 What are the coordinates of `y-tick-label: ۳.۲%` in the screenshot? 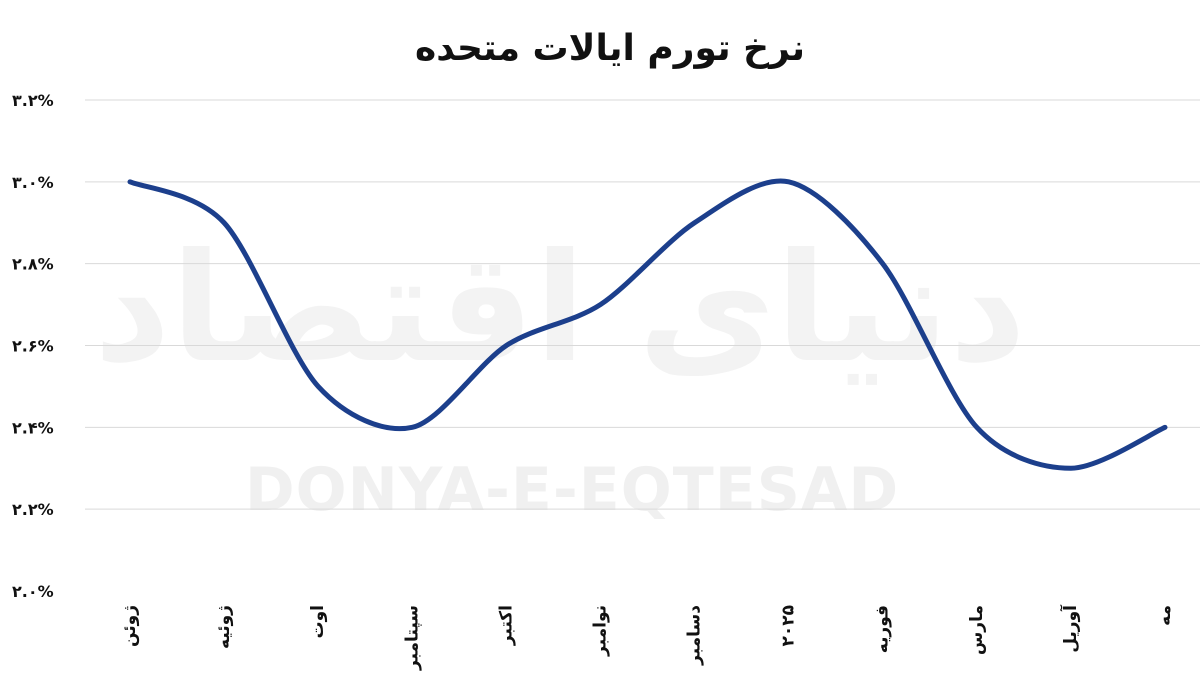 It's located at (33, 100).